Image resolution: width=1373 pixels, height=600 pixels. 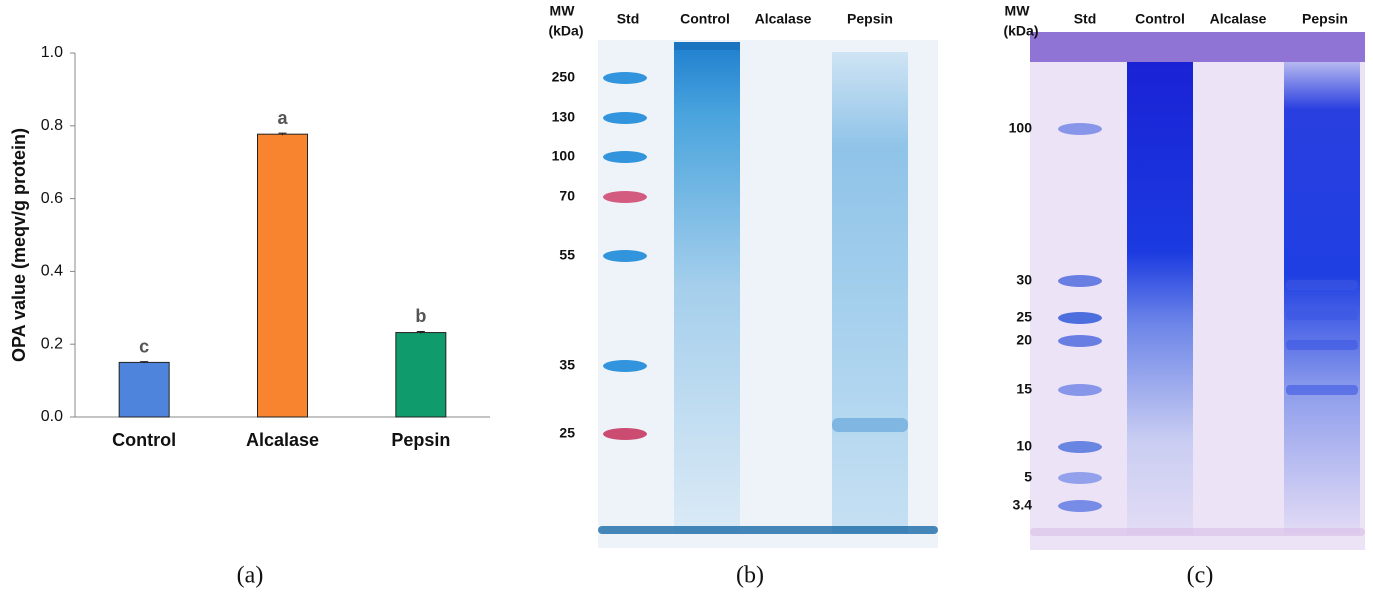 I want to click on y-tick-label: 0.4, so click(x=52, y=271).